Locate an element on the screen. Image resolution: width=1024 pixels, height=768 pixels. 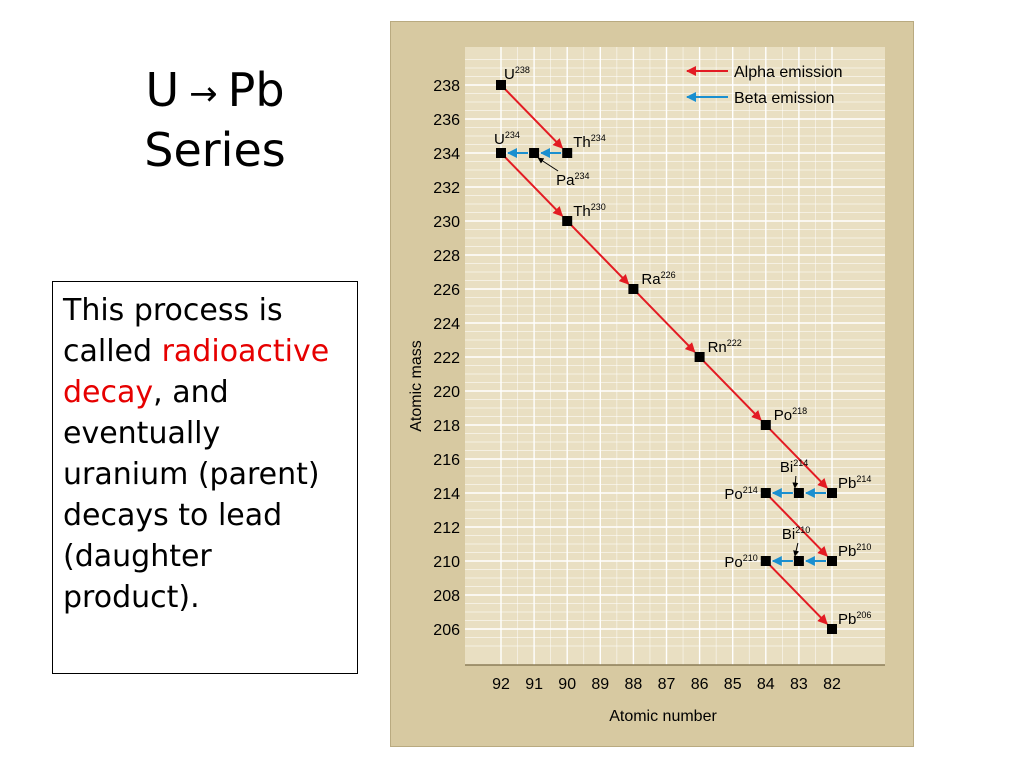
y-tick-label: 230 is located at coordinates (446, 222).